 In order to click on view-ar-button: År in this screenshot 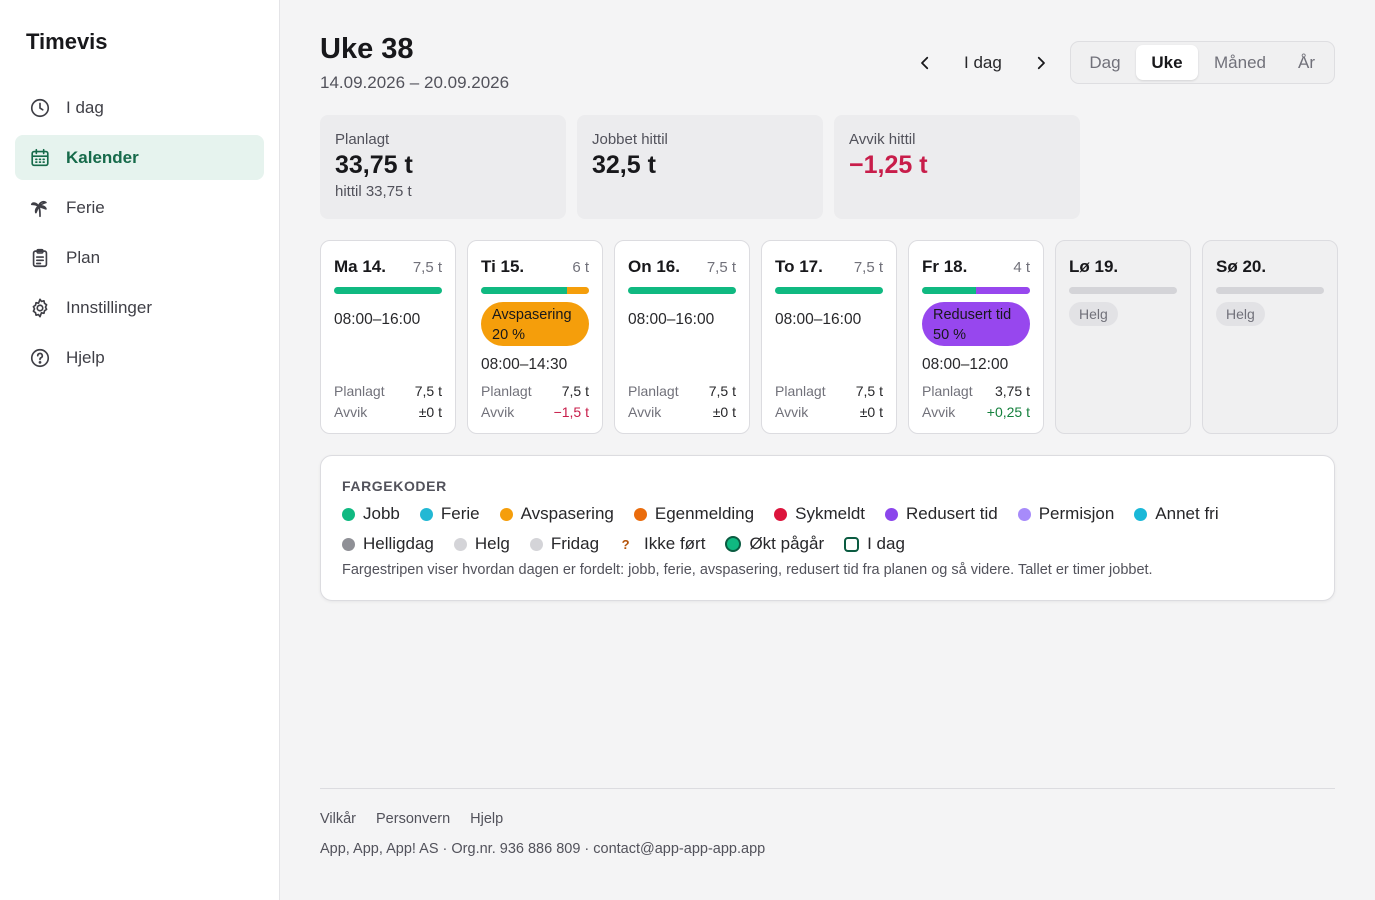, I will do `click(1306, 62)`.